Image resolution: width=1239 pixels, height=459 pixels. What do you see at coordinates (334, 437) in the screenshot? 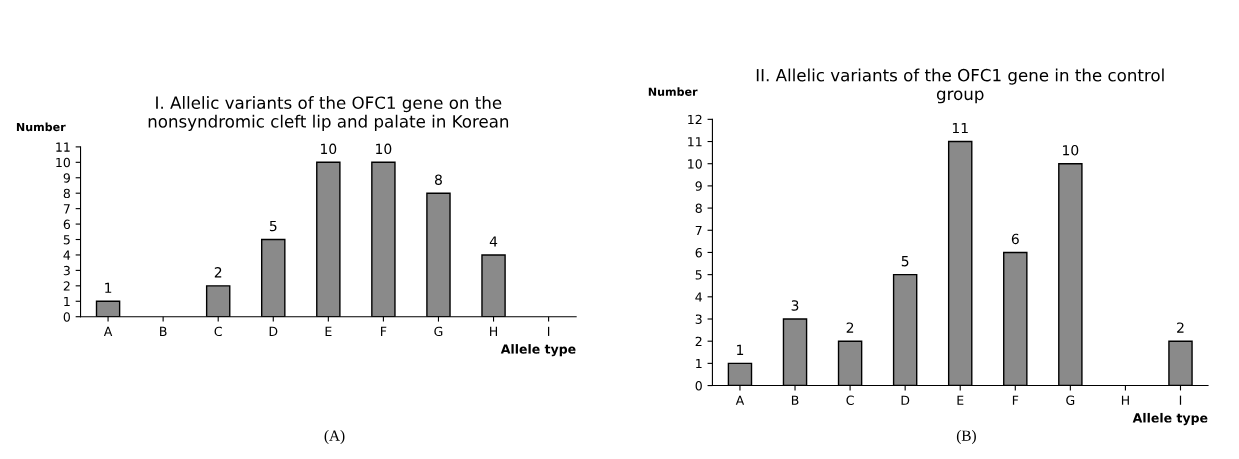
I see `text: (A)` at bounding box center [334, 437].